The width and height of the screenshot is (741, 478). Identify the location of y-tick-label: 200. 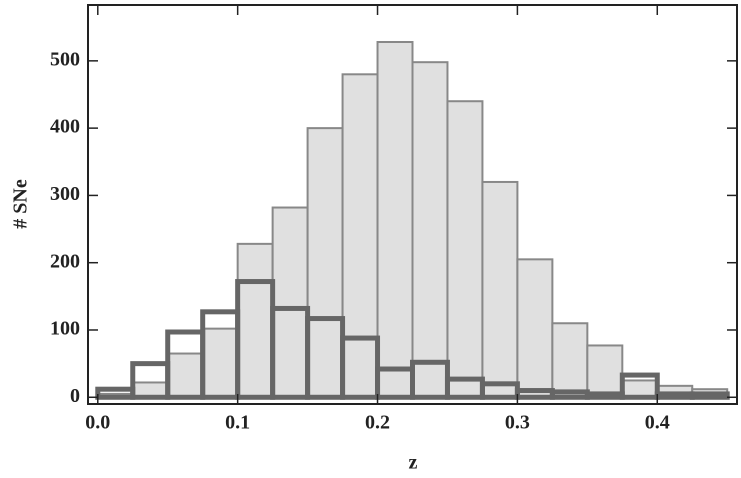
(65, 261).